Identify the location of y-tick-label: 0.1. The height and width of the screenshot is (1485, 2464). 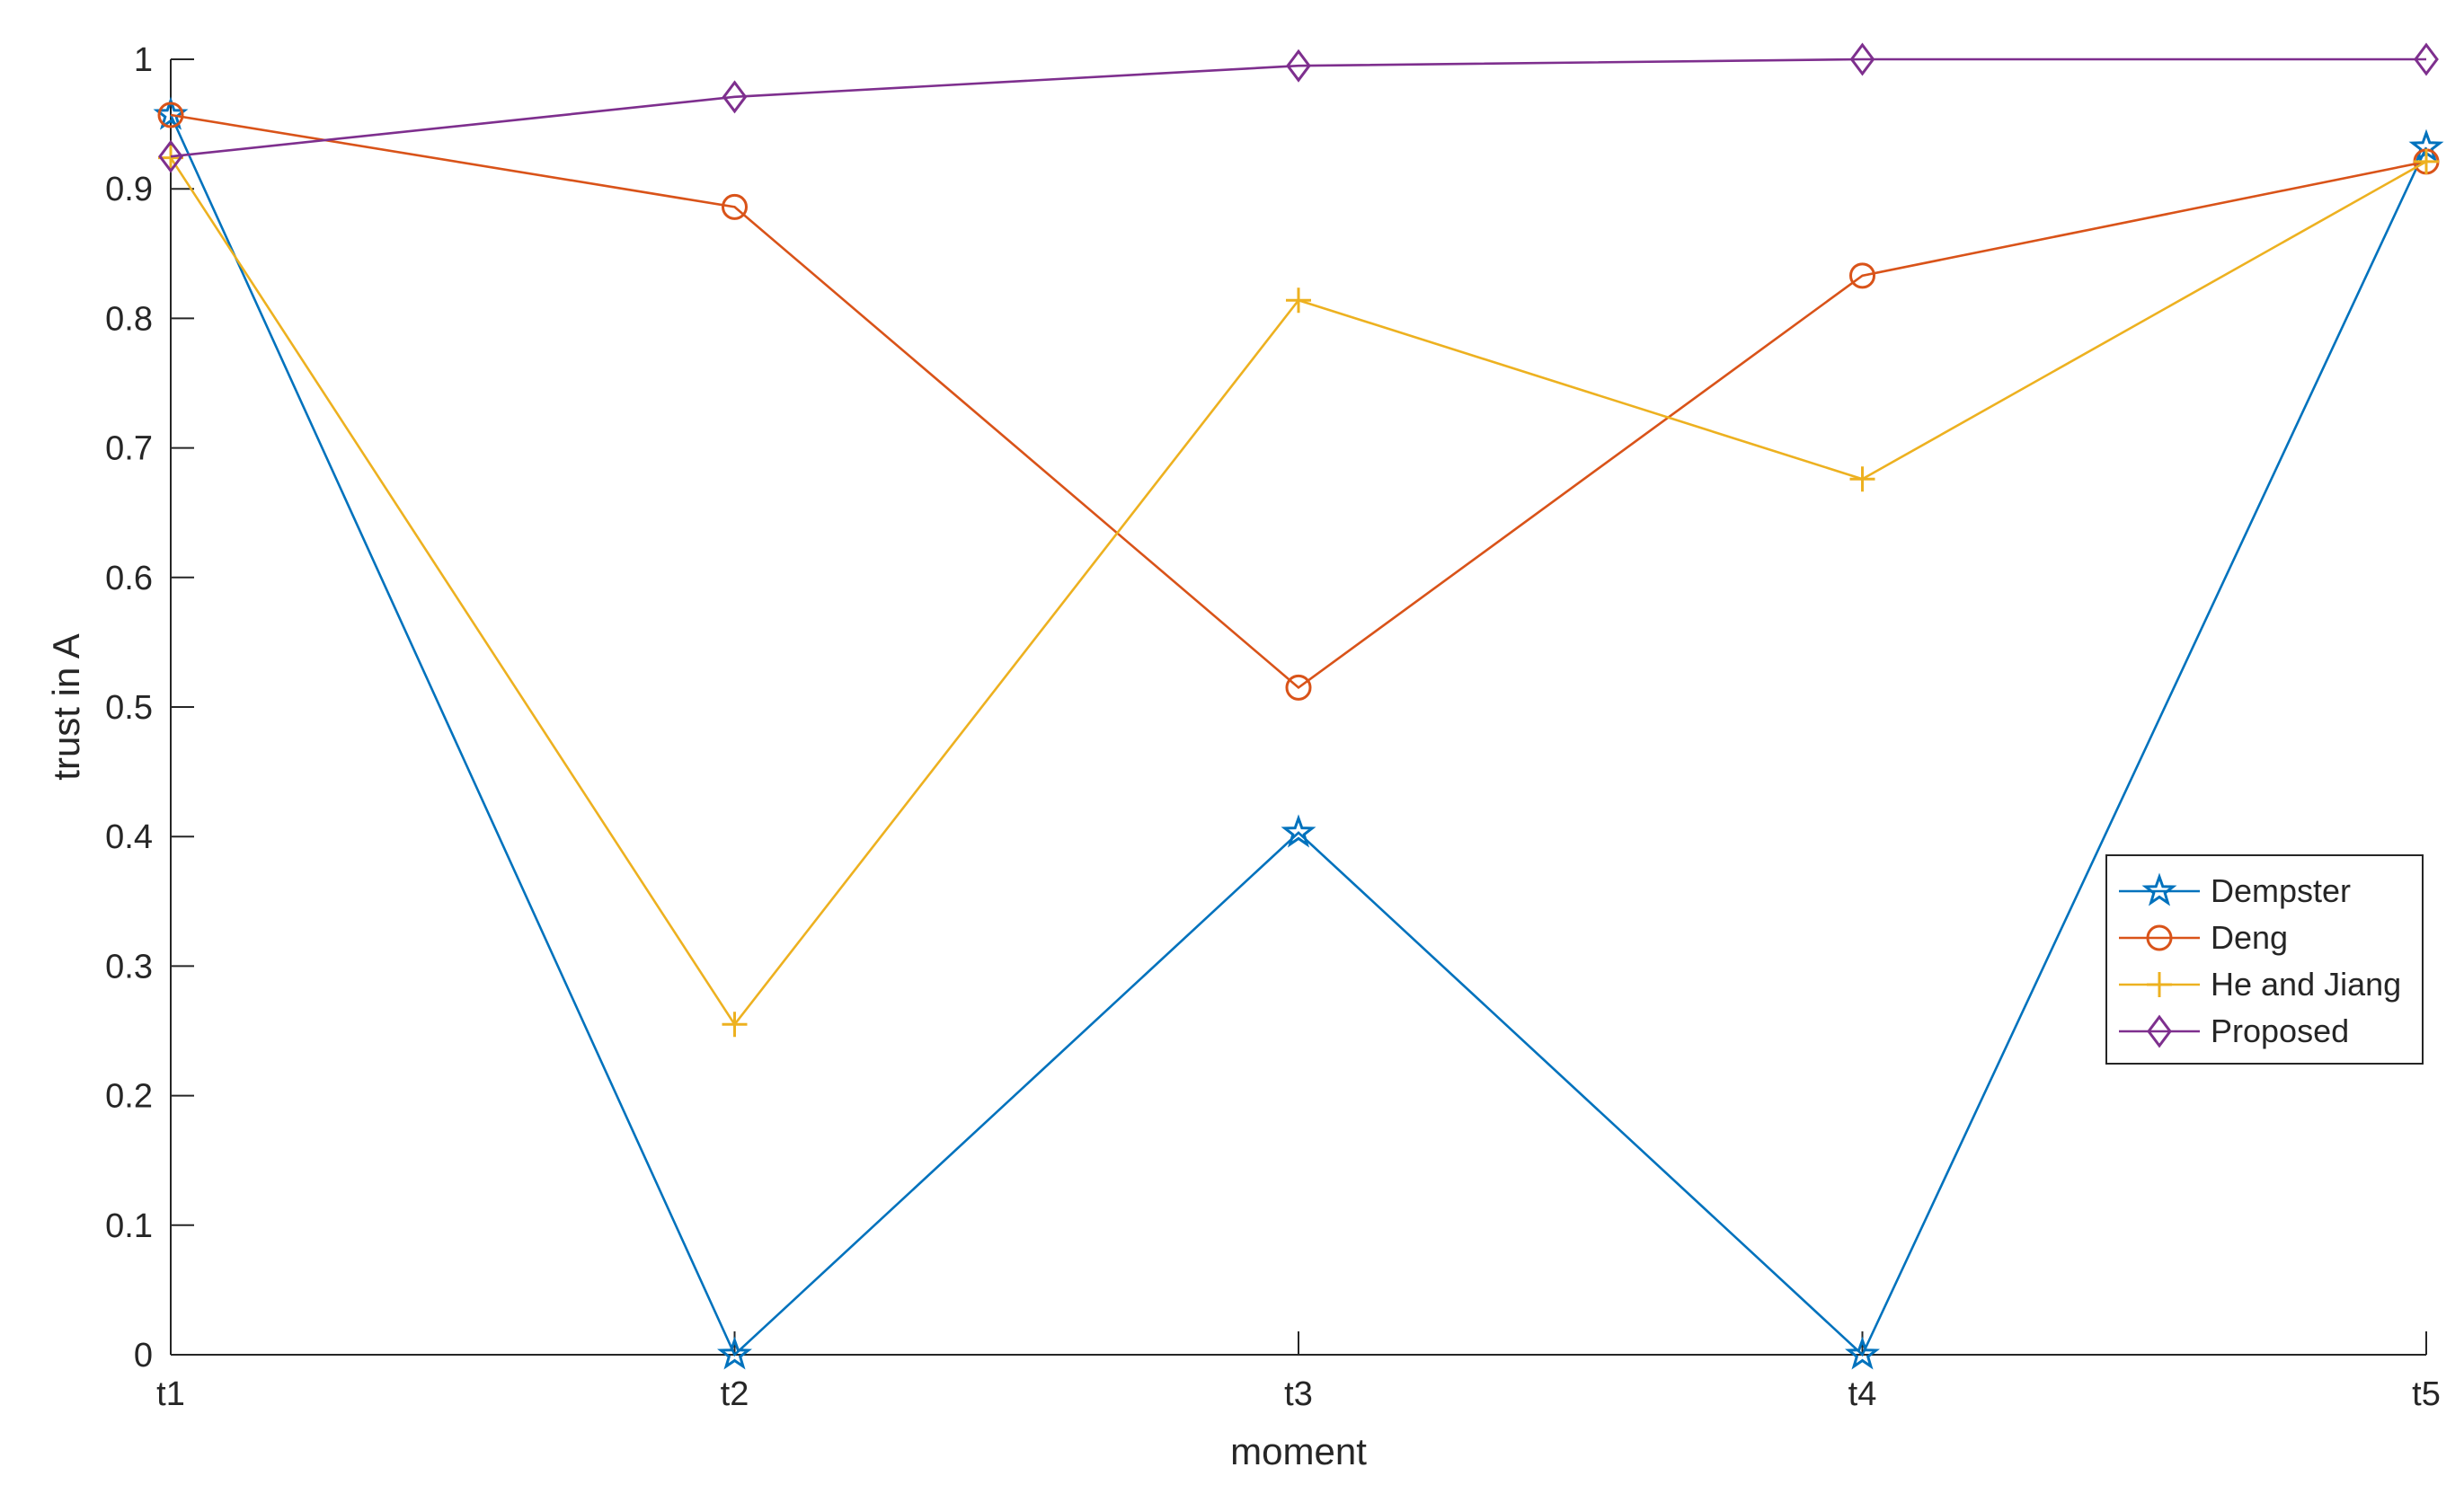
(129, 1226).